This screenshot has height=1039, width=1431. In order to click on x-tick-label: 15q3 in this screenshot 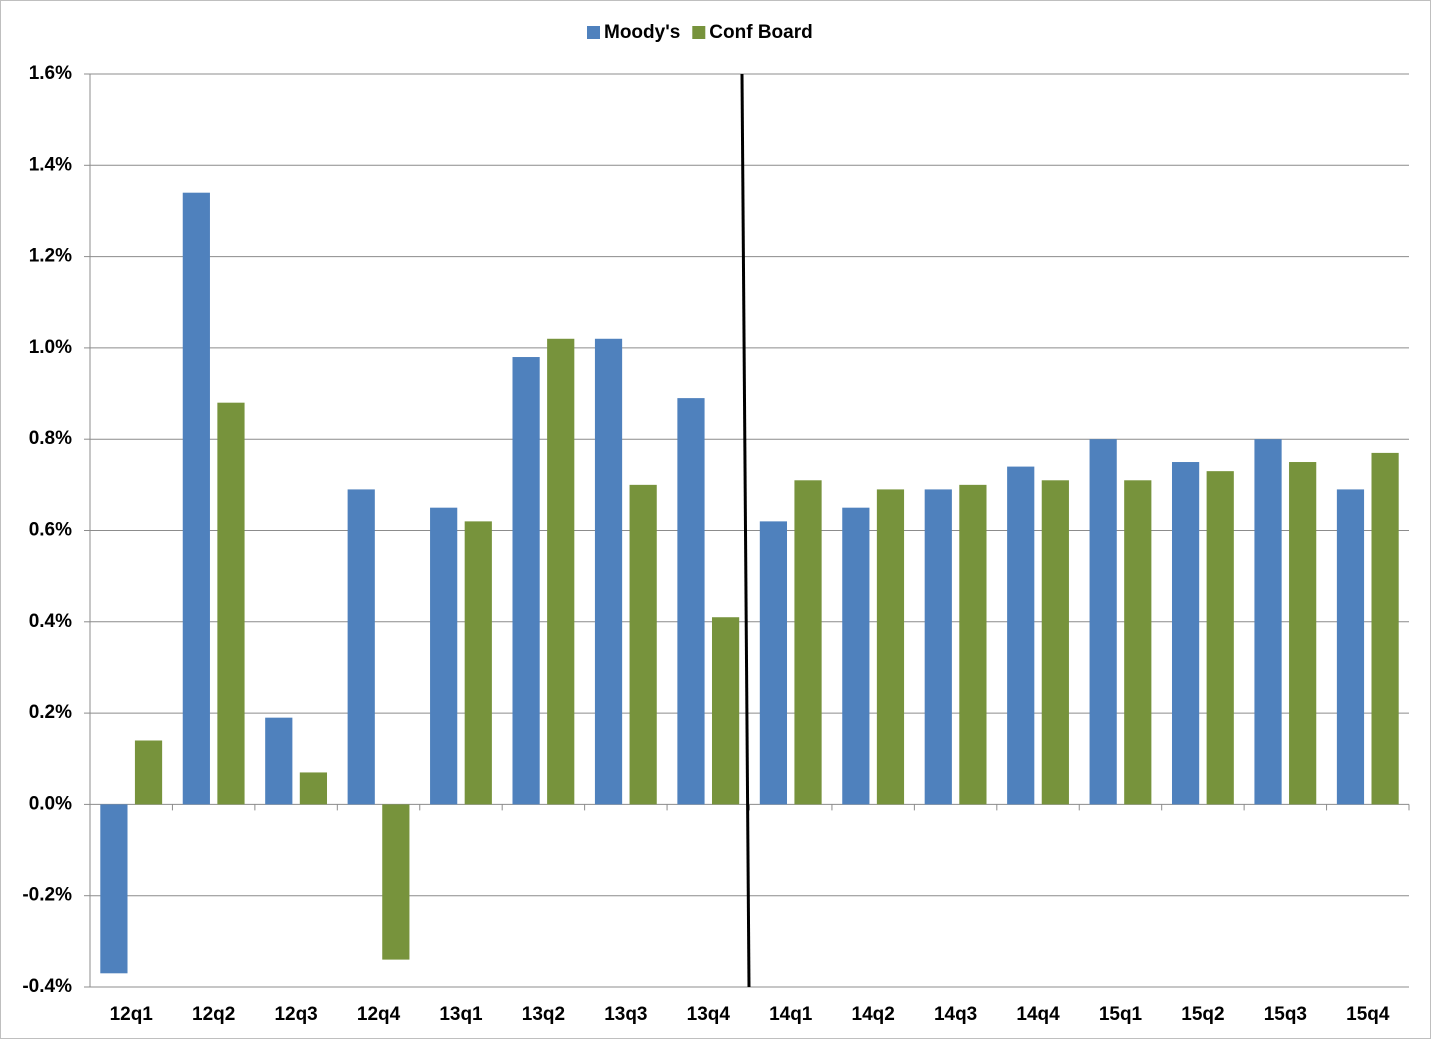, I will do `click(1285, 1014)`.